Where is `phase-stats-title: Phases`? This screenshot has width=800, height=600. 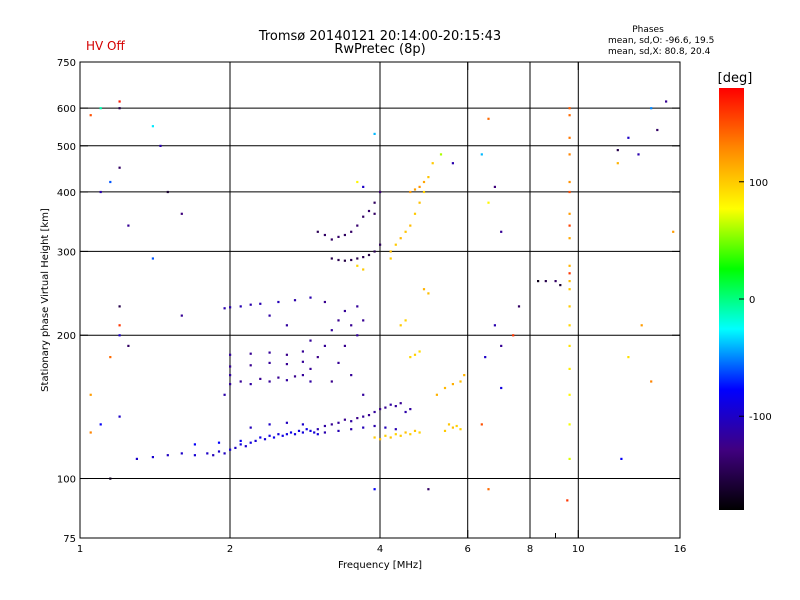 phase-stats-title: Phases is located at coordinates (648, 30).